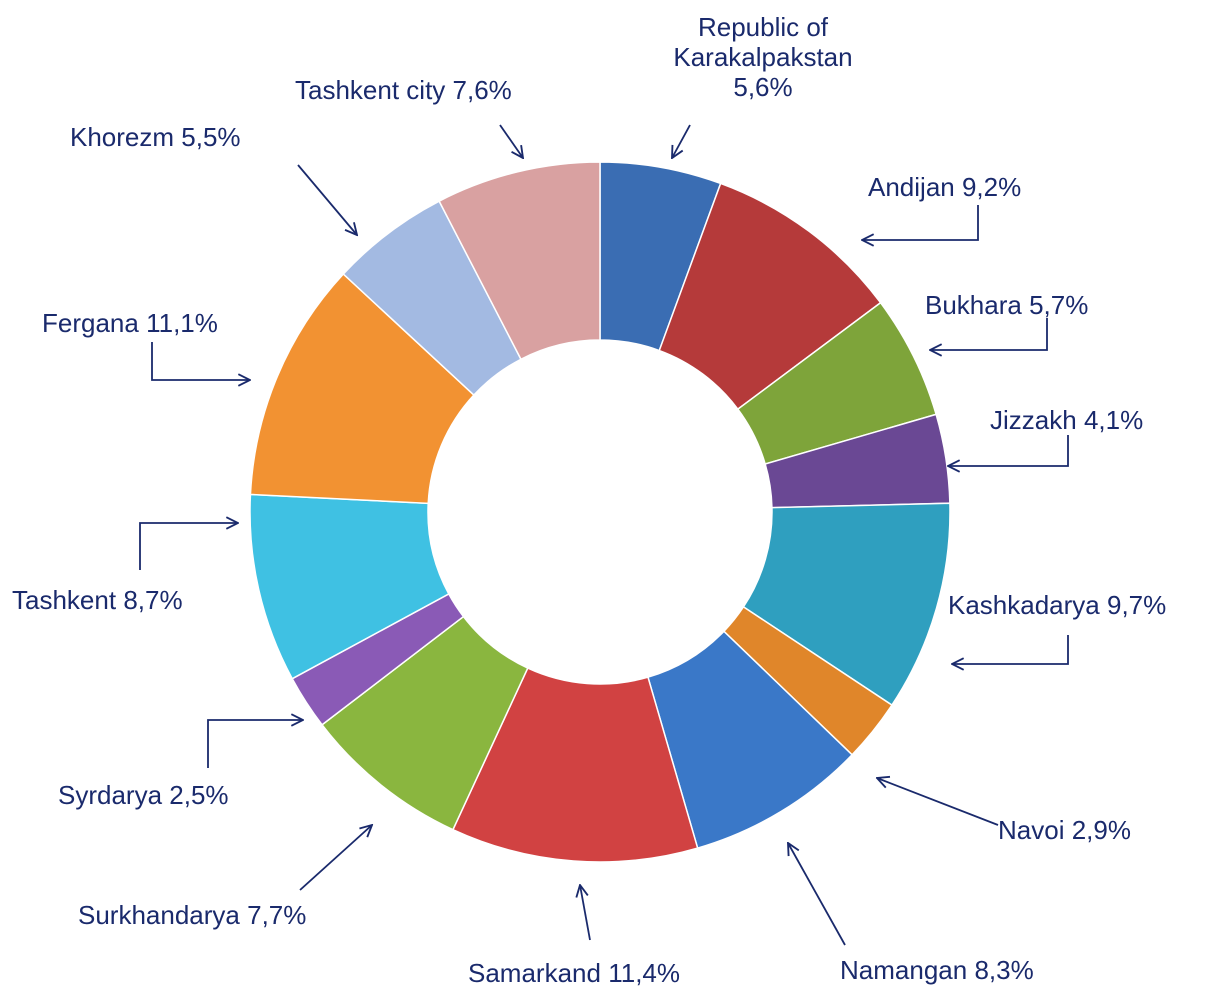 This screenshot has width=1223, height=990. Describe the element at coordinates (482, 90) in the screenshot. I see `value-label: 7,6%` at that location.